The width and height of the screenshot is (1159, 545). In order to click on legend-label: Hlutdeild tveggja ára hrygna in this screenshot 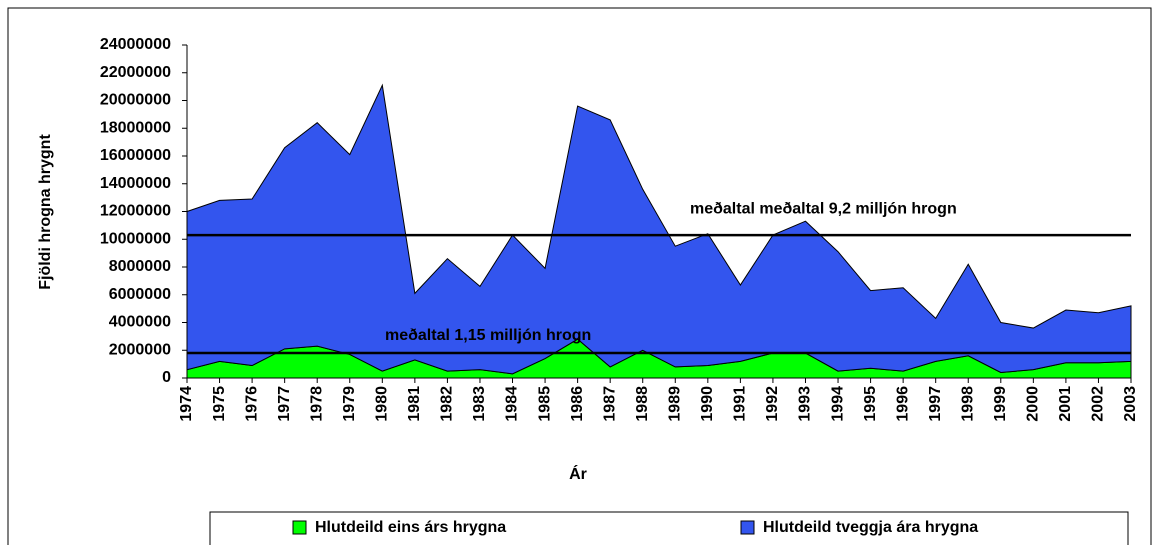, I will do `click(870, 527)`.